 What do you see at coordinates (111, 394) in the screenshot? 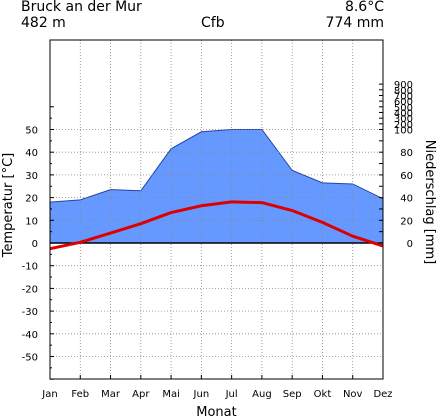
I see `month-label: Mar` at bounding box center [111, 394].